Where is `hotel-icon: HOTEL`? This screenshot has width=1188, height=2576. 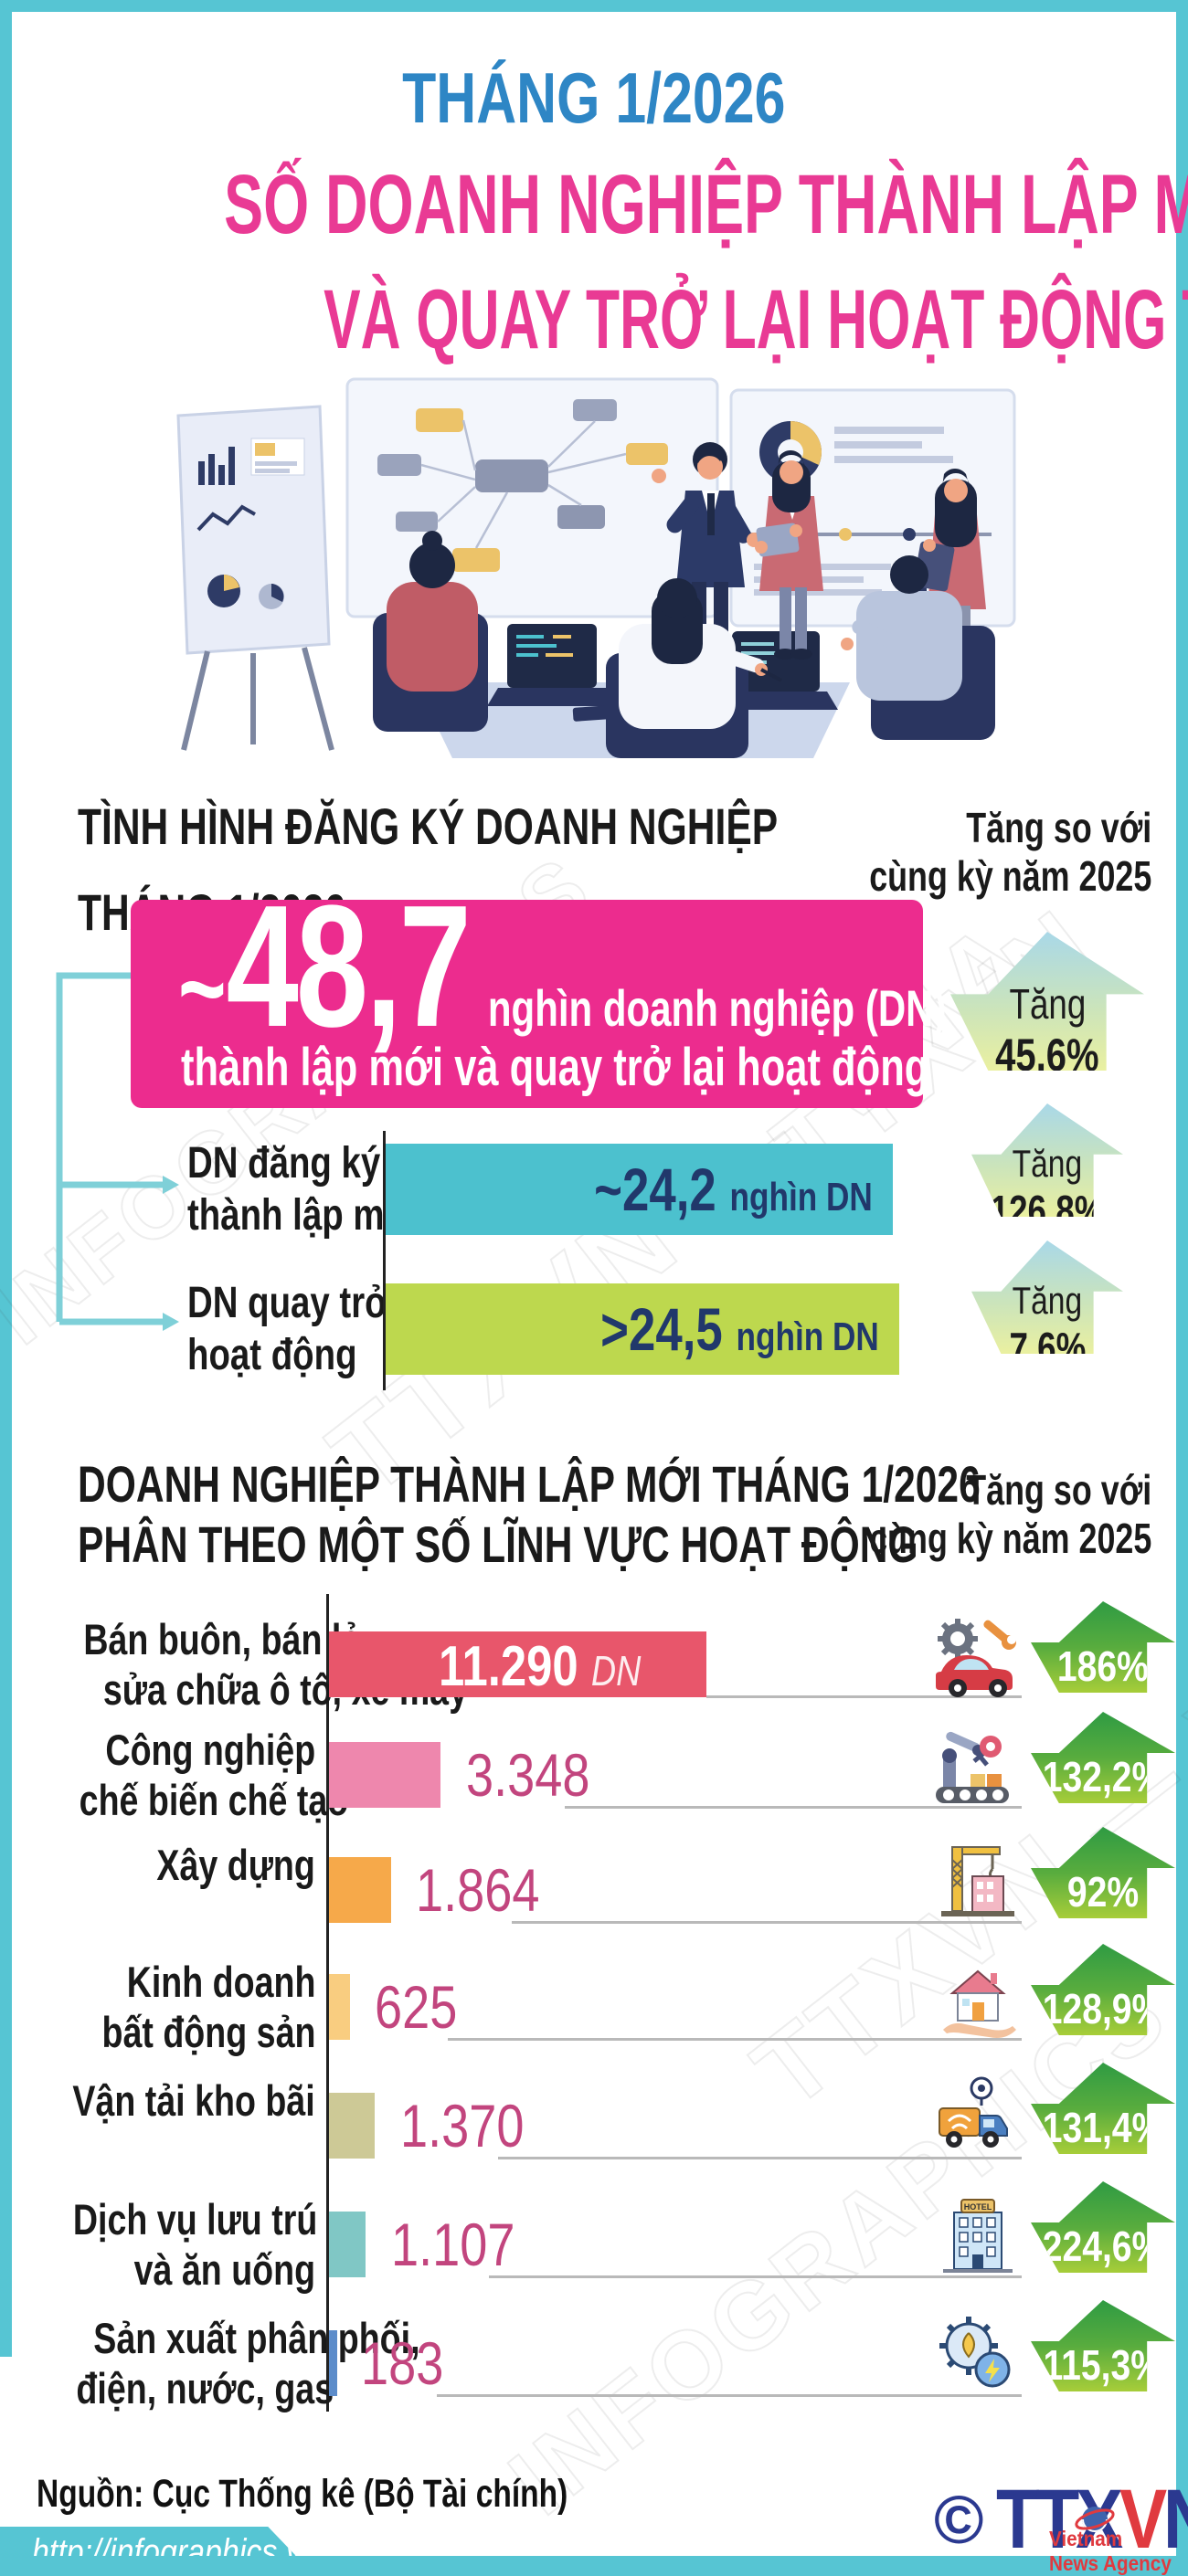 hotel-icon: HOTEL is located at coordinates (978, 2236).